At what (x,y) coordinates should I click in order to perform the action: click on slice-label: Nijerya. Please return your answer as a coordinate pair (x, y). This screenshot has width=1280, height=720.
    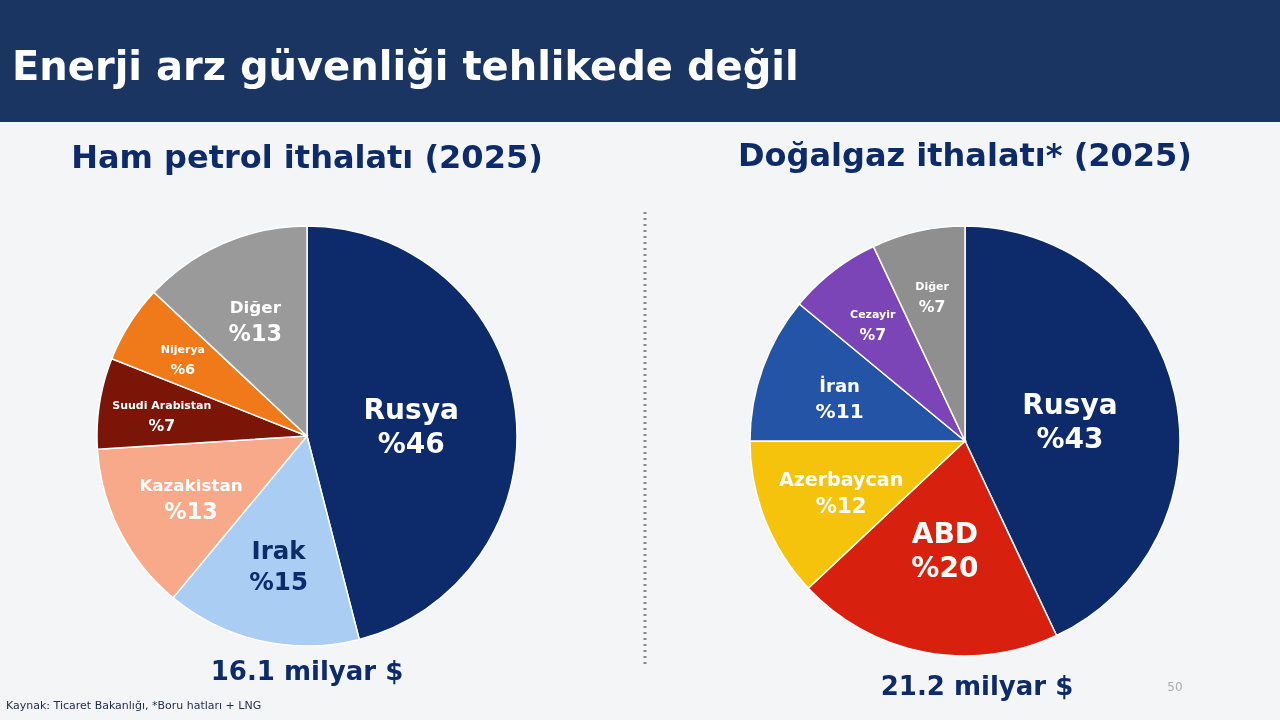
    Looking at the image, I should click on (182, 350).